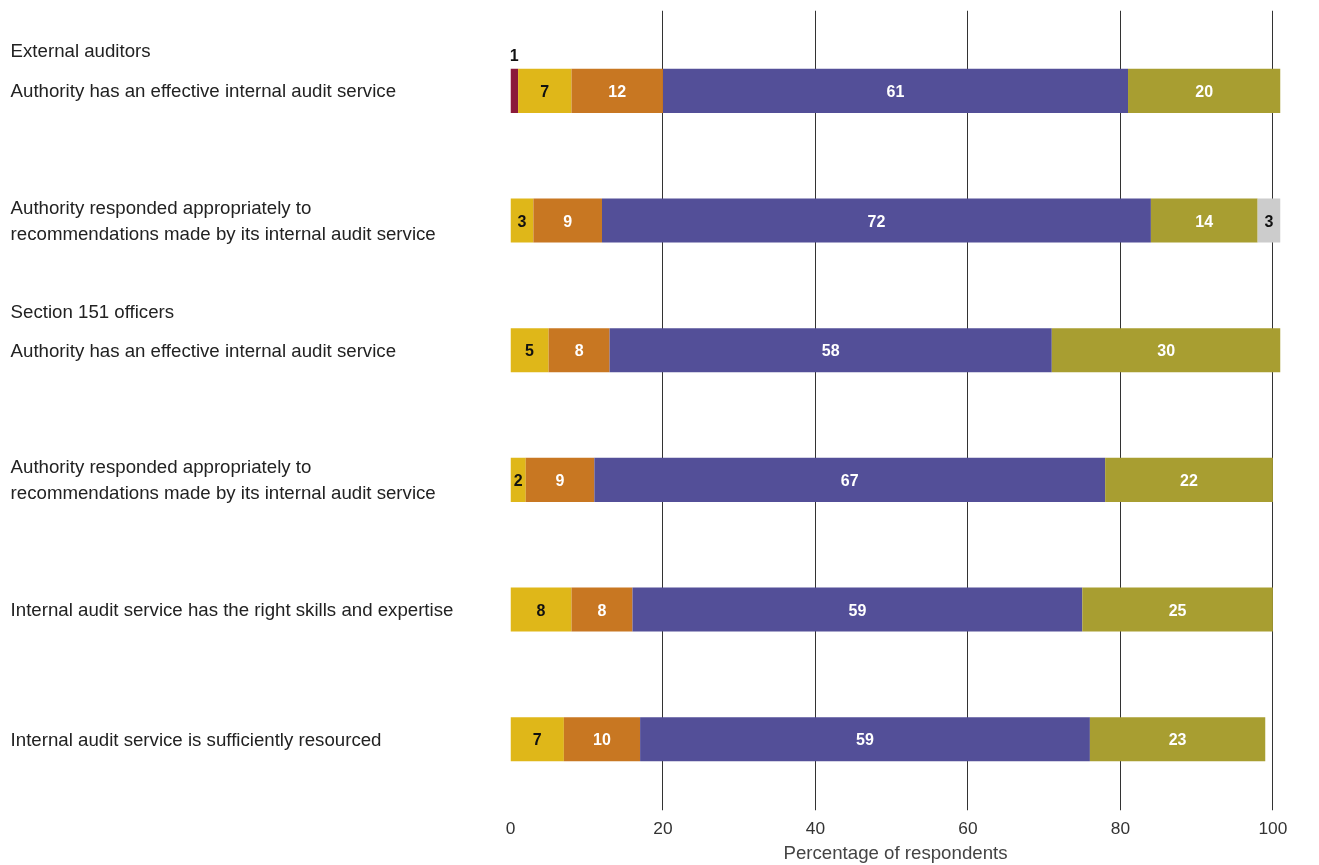 This screenshot has height=865, width=1319. What do you see at coordinates (895, 852) in the screenshot?
I see `x-axis-title: Percentage of respondents` at bounding box center [895, 852].